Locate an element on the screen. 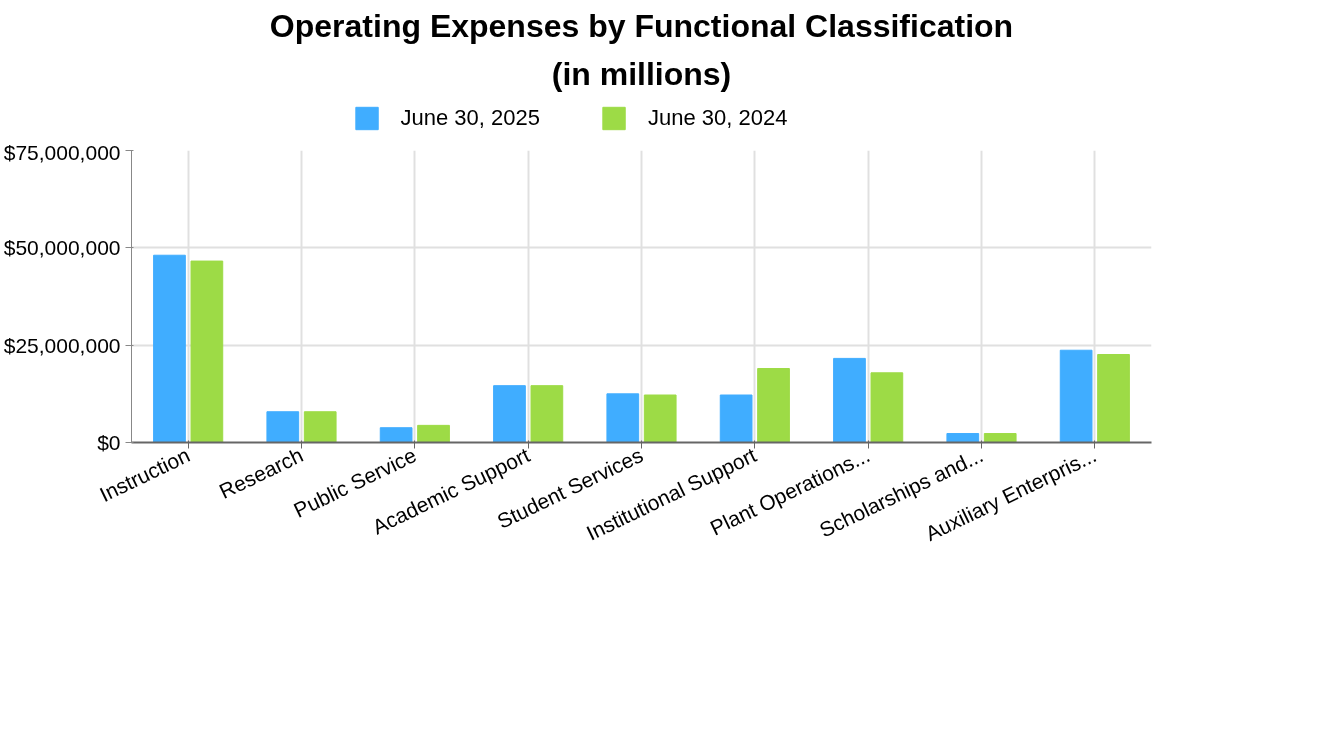 The image size is (1327, 729). legend-label: June 30, 2025 is located at coordinates (470, 118).